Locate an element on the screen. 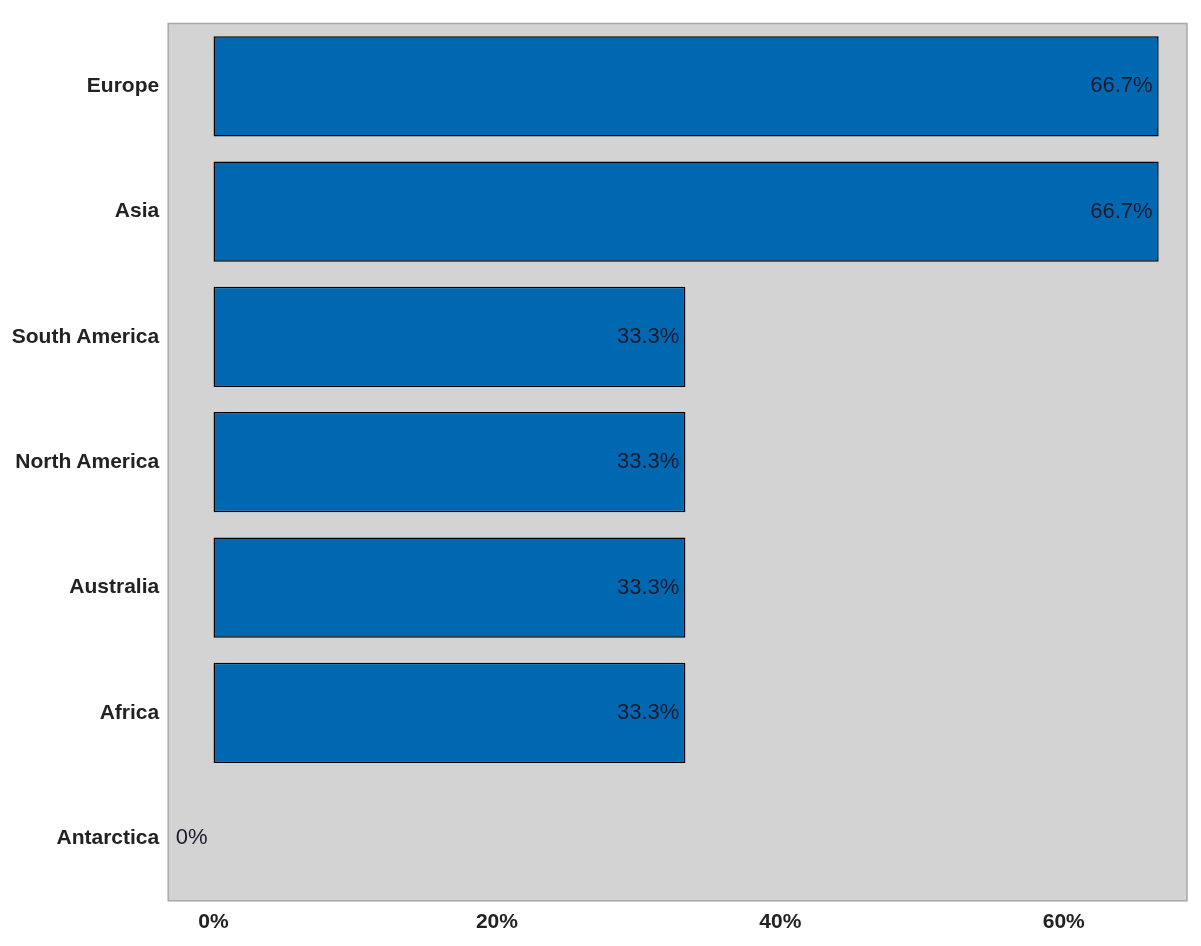 The height and width of the screenshot is (946, 1201). x-tick-label: 60% is located at coordinates (1064, 921).